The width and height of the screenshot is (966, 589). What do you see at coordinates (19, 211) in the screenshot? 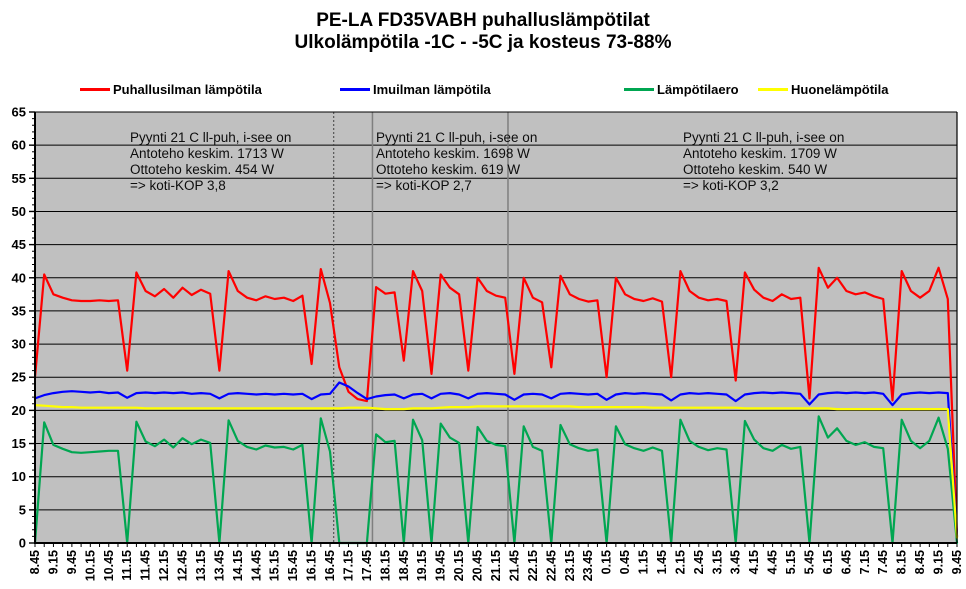
I see `y-axis-label: 50` at bounding box center [19, 211].